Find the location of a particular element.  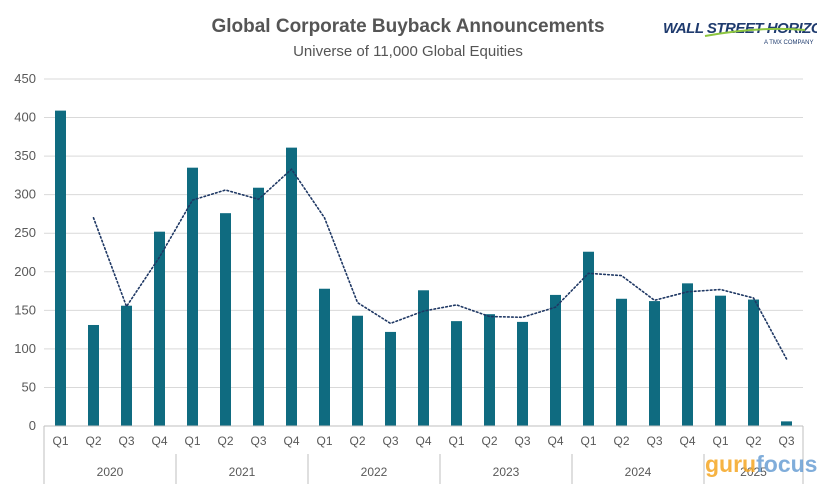

year-label: 2023 is located at coordinates (506, 472).